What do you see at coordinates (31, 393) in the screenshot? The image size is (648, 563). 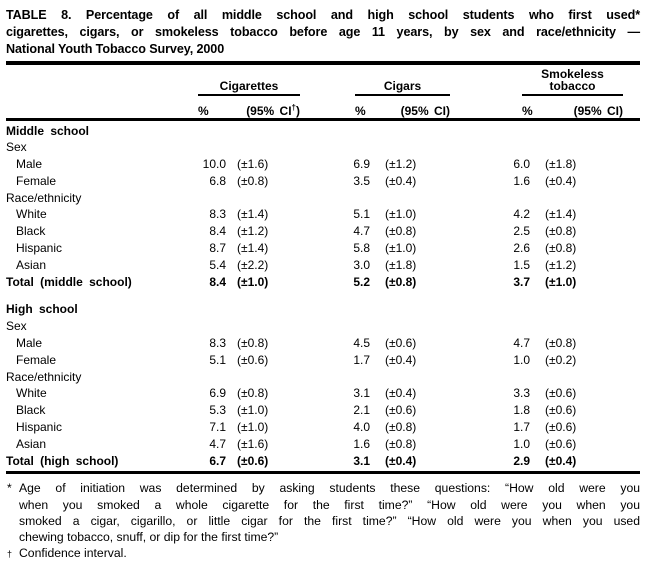 I see `row-label: White` at bounding box center [31, 393].